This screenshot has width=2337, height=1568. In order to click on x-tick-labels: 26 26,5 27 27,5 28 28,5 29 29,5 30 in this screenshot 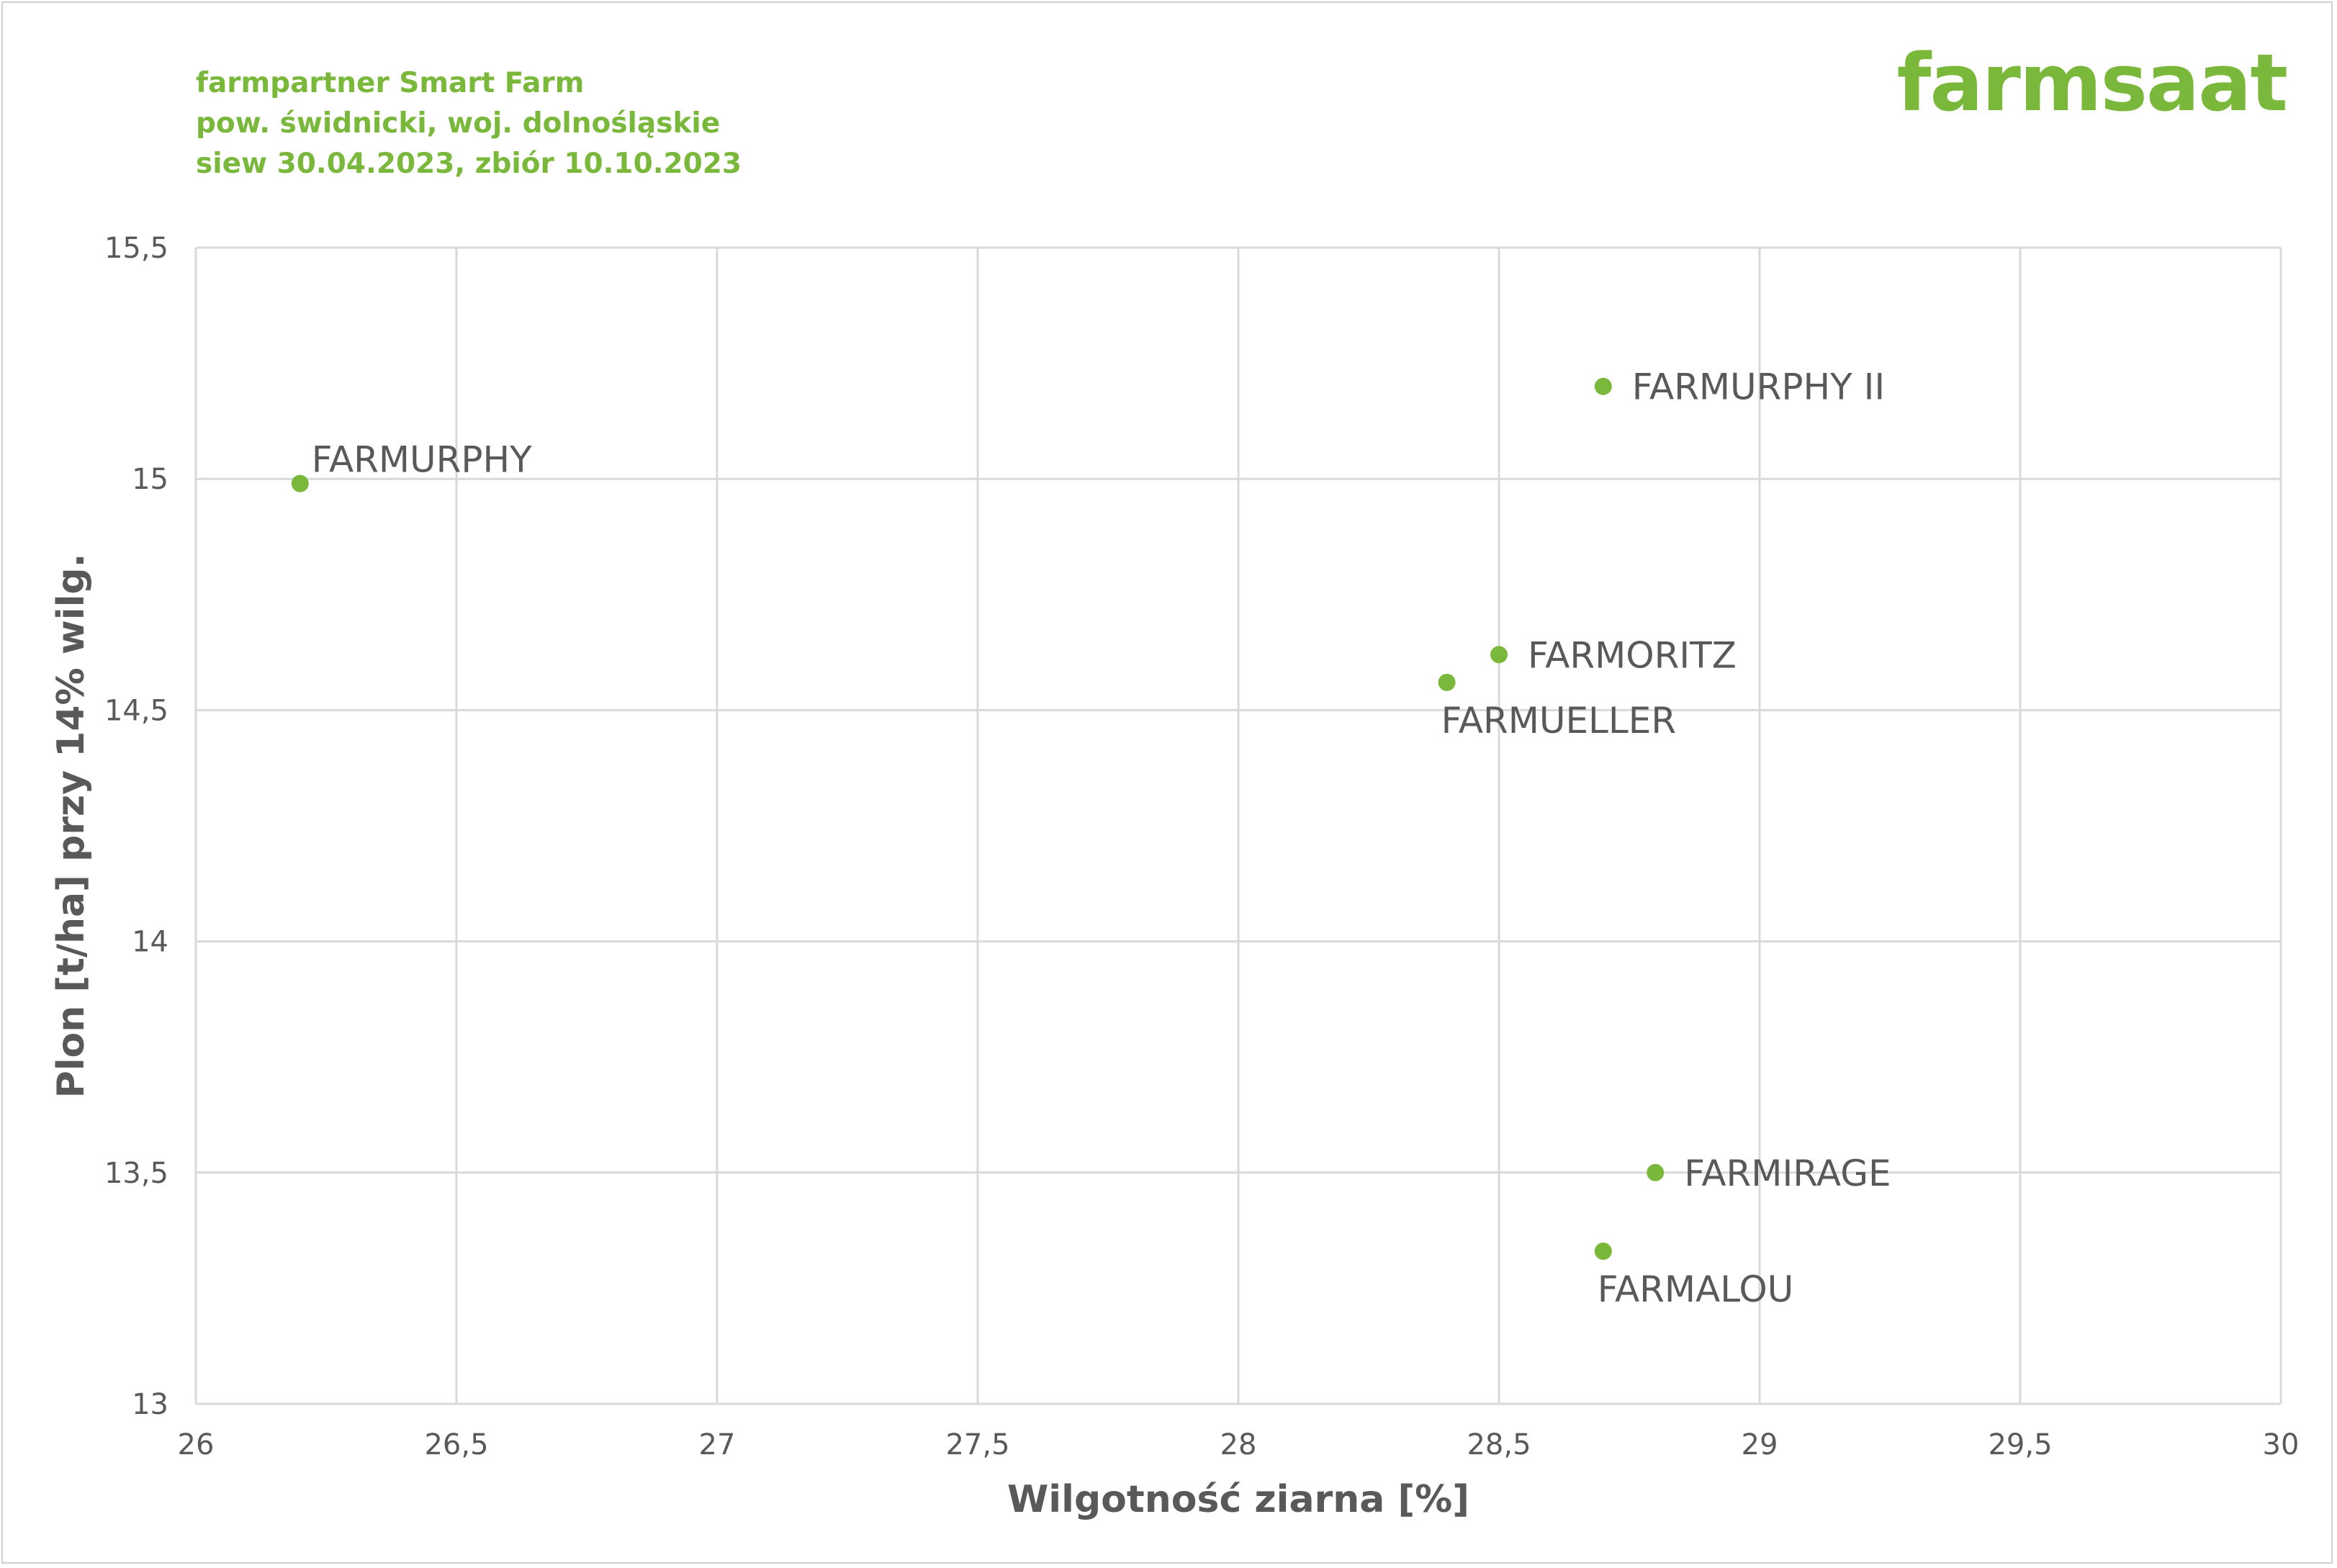, I will do `click(1239, 1444)`.